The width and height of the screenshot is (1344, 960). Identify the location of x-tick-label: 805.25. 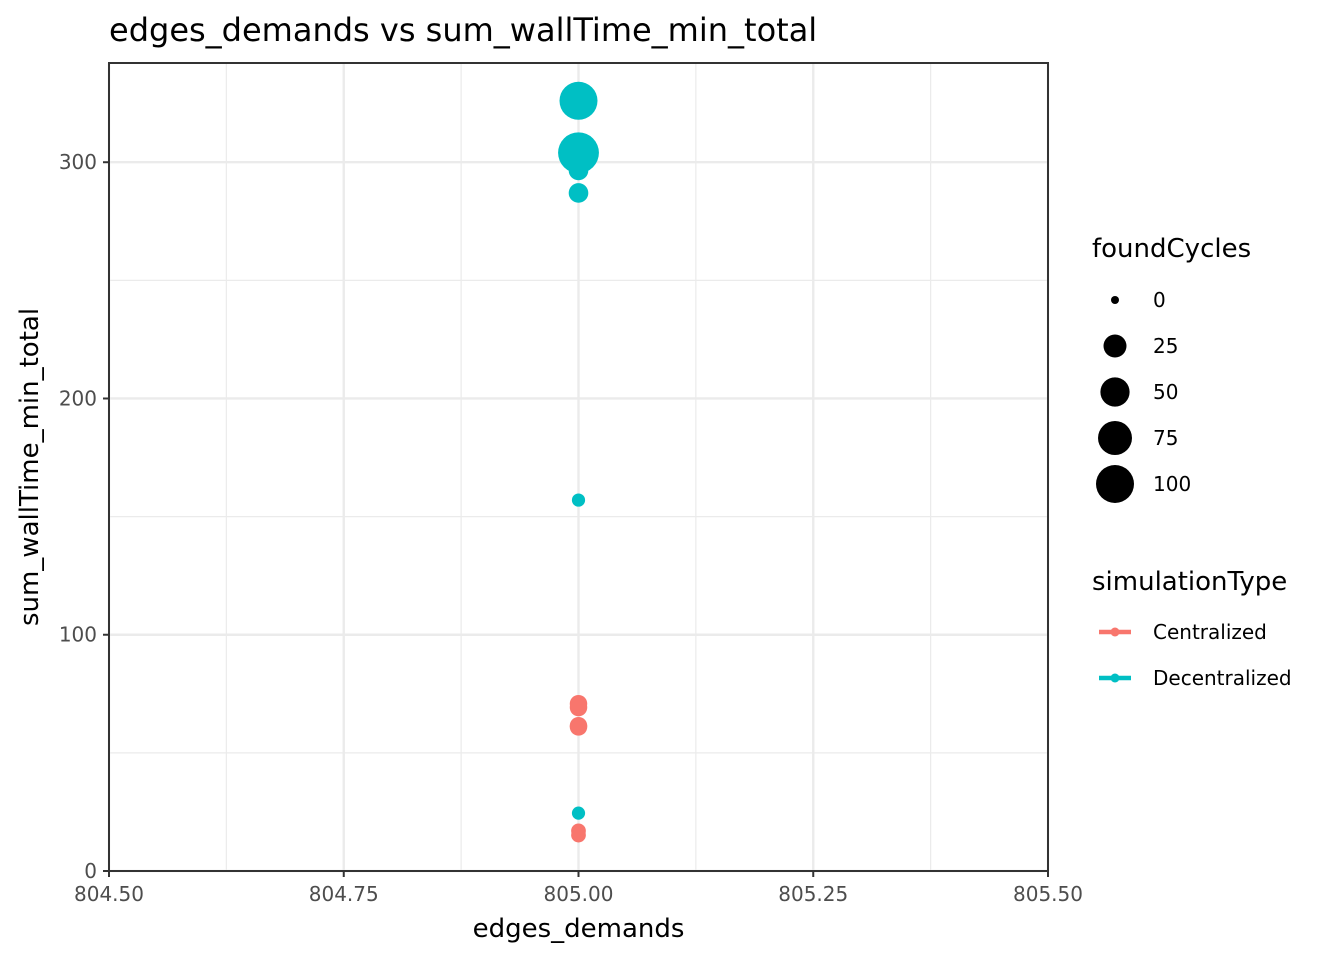
(813, 894).